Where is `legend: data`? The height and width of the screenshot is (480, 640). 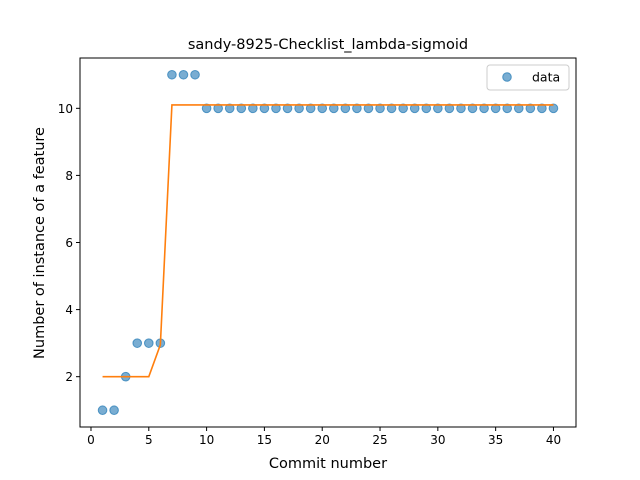
legend: data is located at coordinates (528, 77).